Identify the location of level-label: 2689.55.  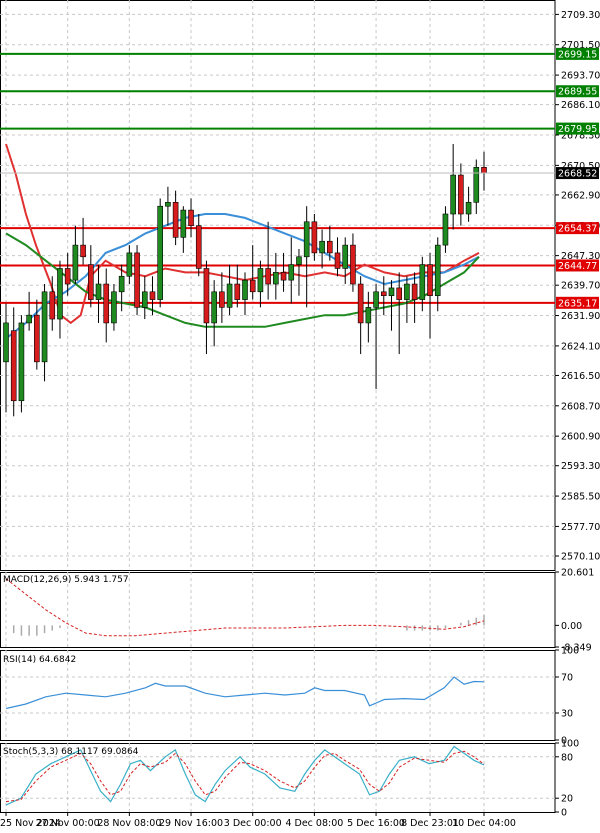
(577, 92).